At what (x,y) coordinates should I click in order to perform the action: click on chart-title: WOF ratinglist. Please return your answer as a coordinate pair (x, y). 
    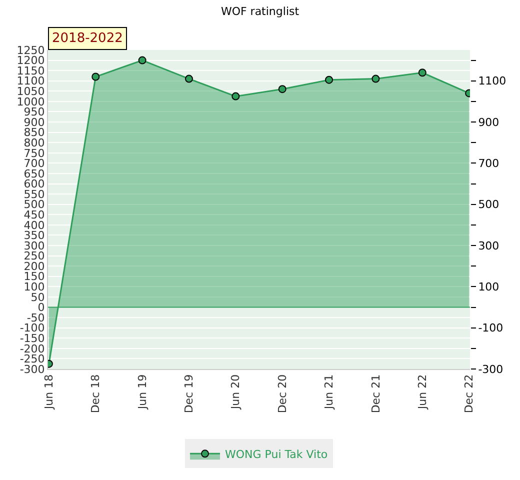
    Looking at the image, I should click on (260, 11).